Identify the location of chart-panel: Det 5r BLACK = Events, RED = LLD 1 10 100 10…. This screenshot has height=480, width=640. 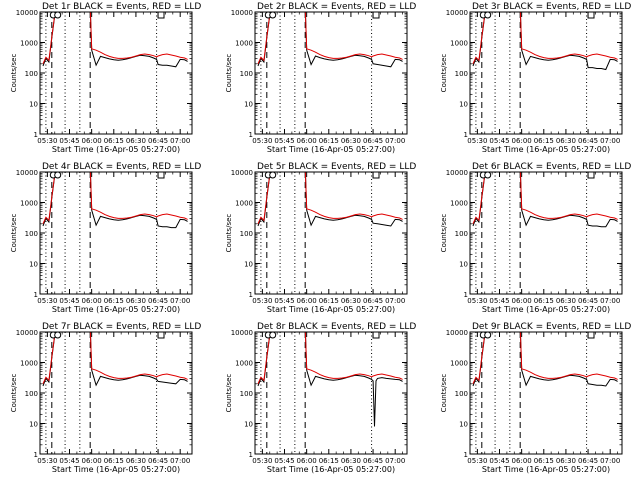
(320, 238).